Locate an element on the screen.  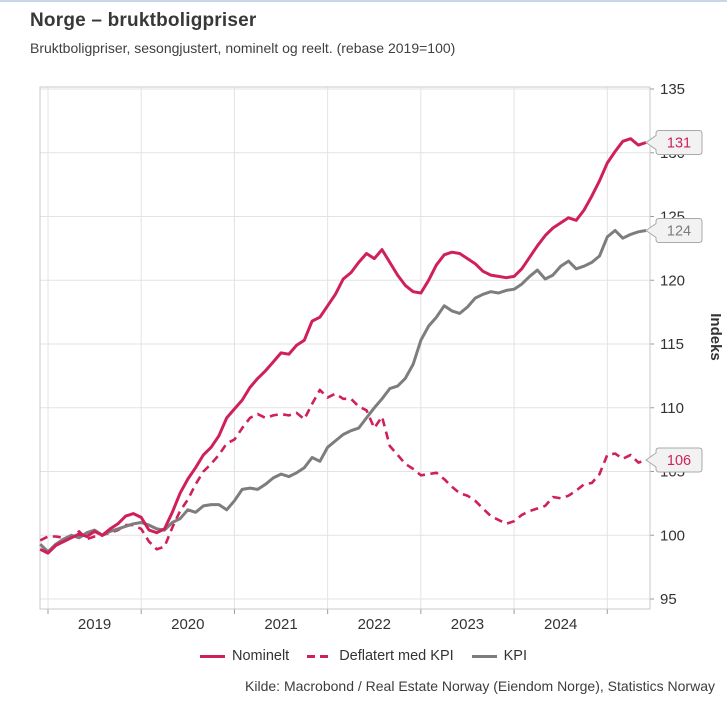
legend-item-nominelt: Nominelt is located at coordinates (244, 656).